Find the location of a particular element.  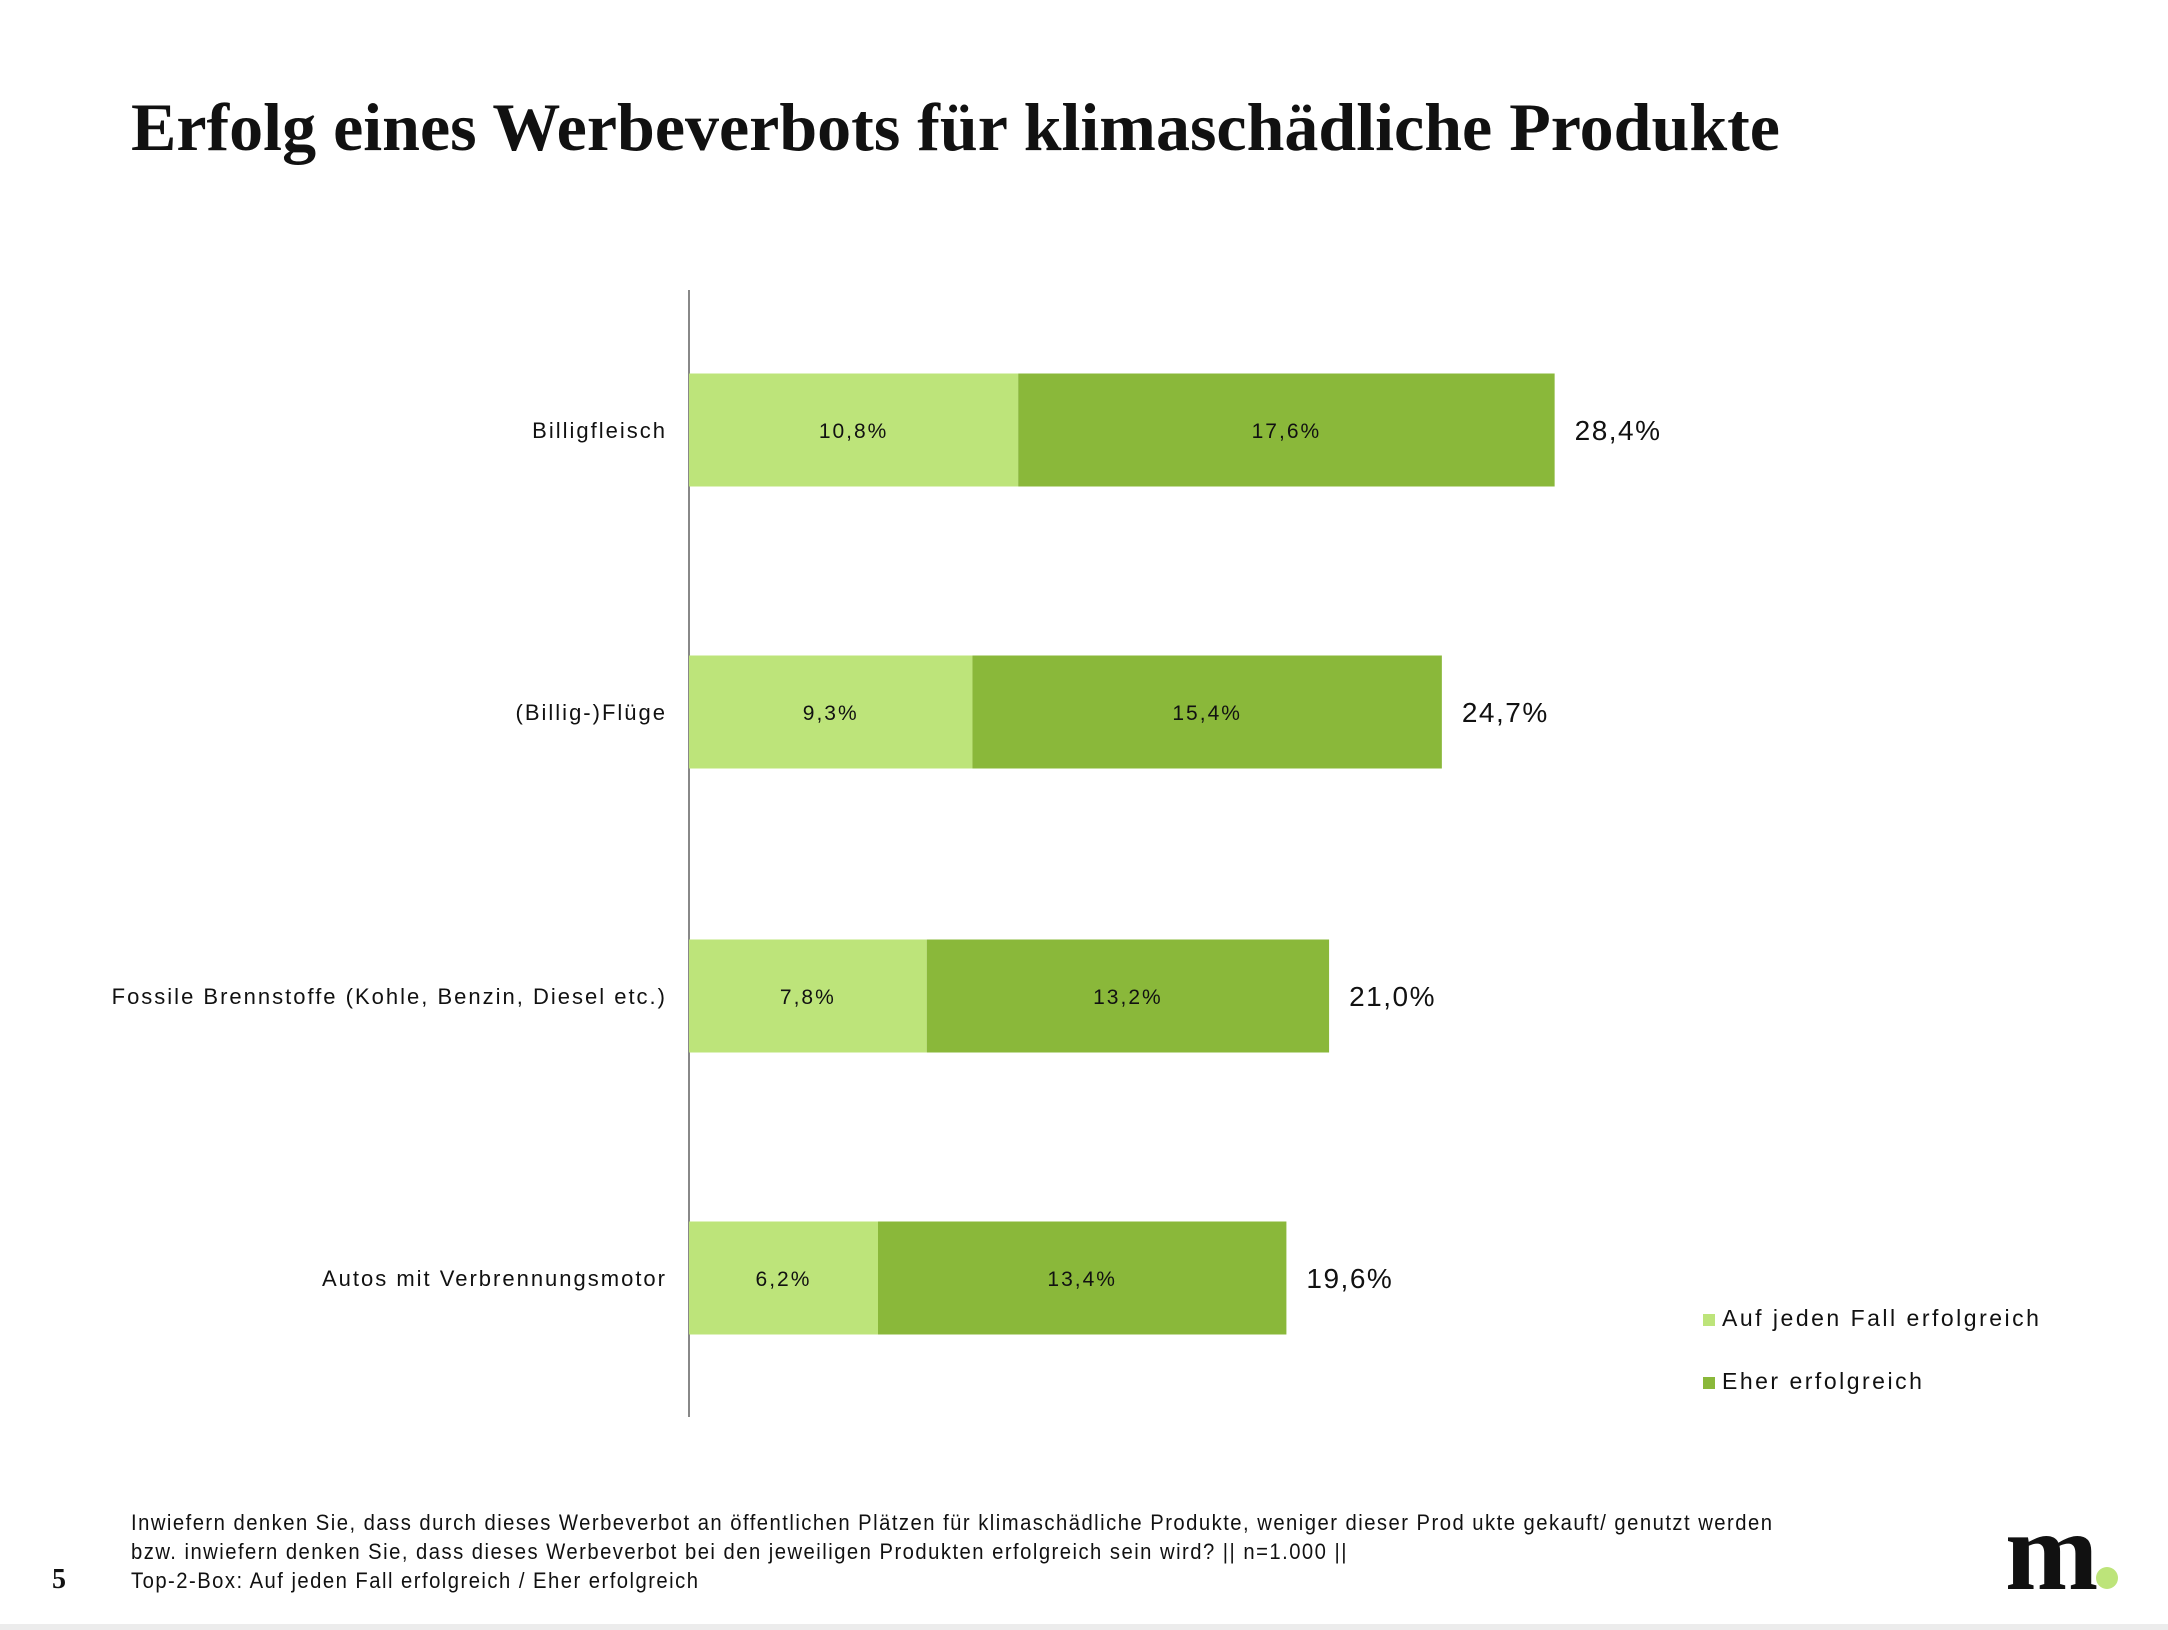

data-label: 17,6% is located at coordinates (1287, 431).